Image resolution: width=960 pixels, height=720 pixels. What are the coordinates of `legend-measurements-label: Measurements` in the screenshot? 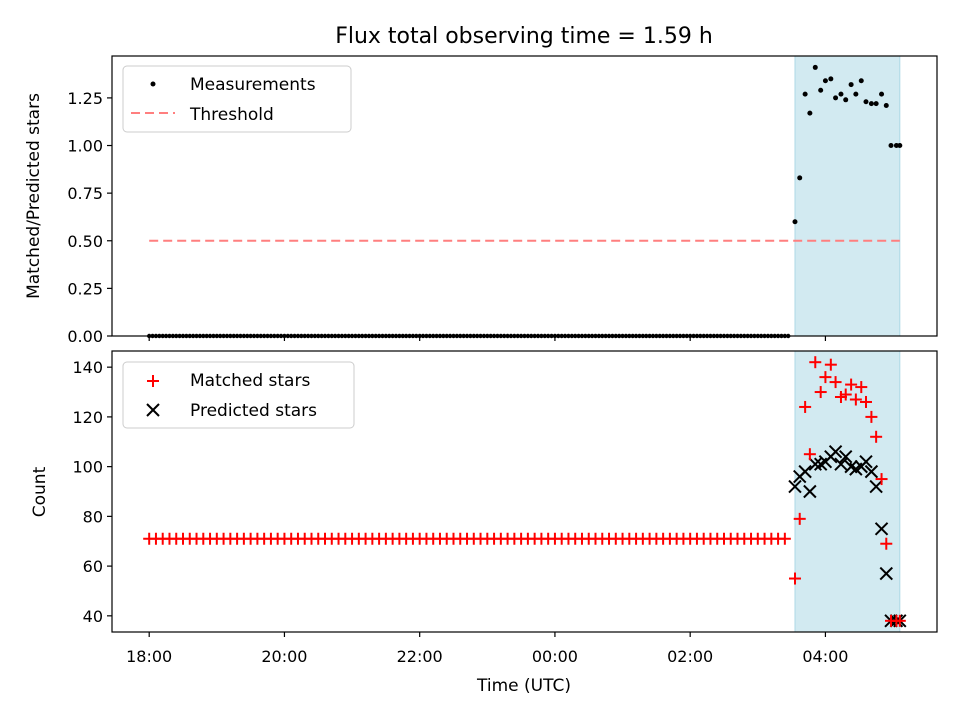 It's located at (253, 85).